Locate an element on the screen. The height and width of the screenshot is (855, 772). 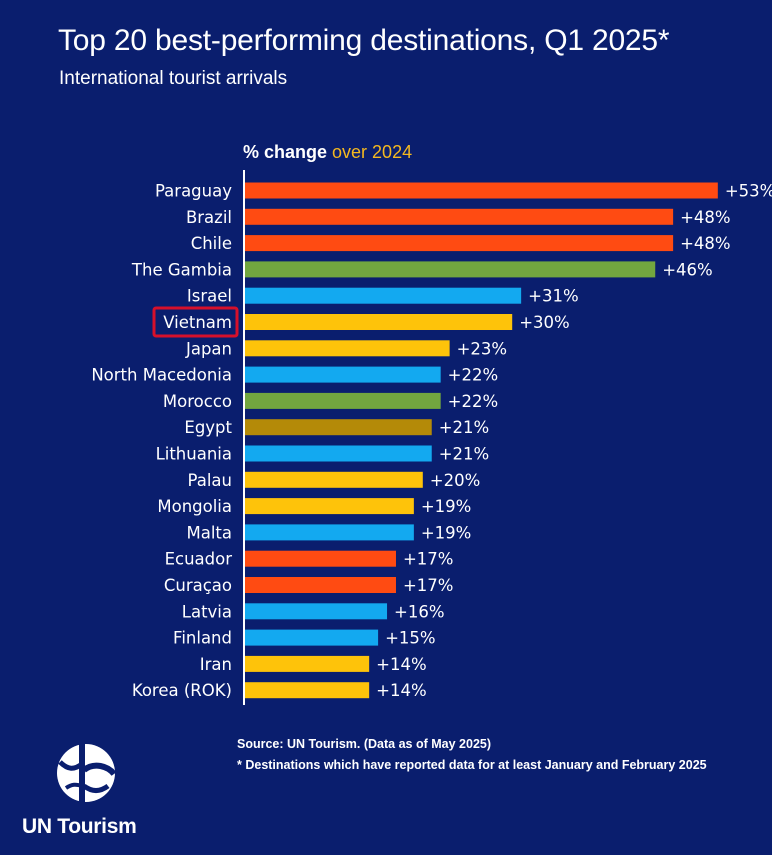
axis-heading-accent: over 2024 is located at coordinates (372, 152).